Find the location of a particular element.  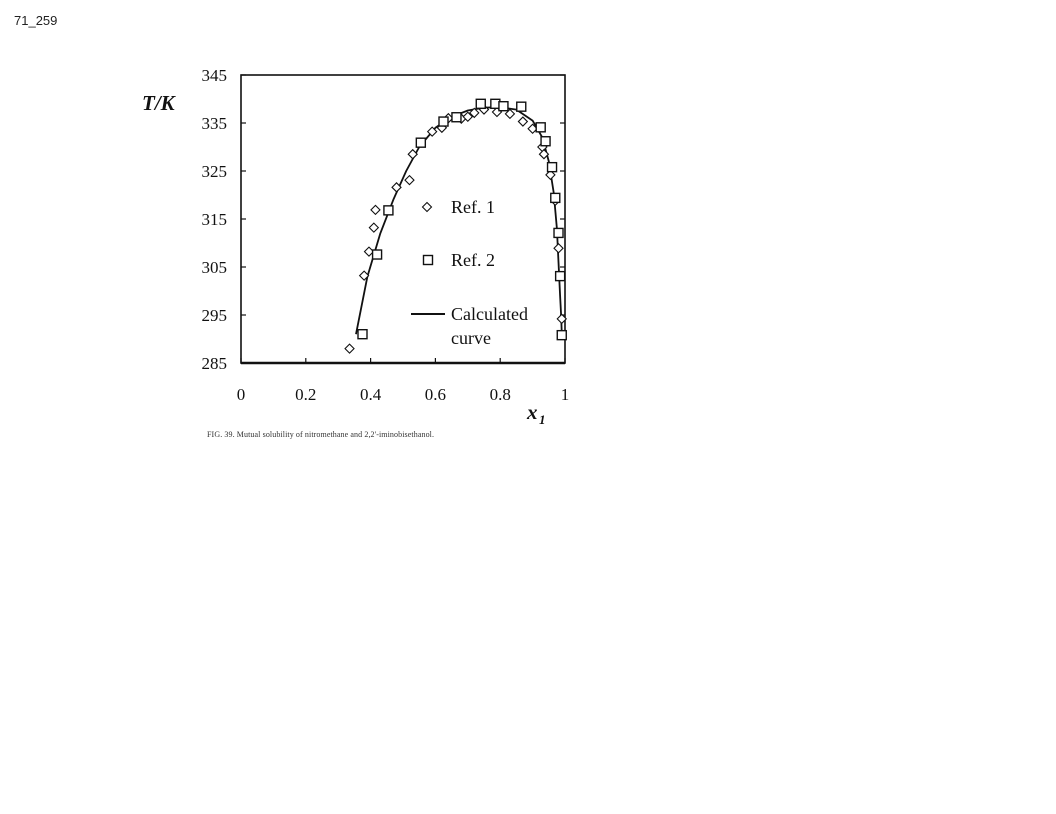

page-label: 71_259 is located at coordinates (36, 20).